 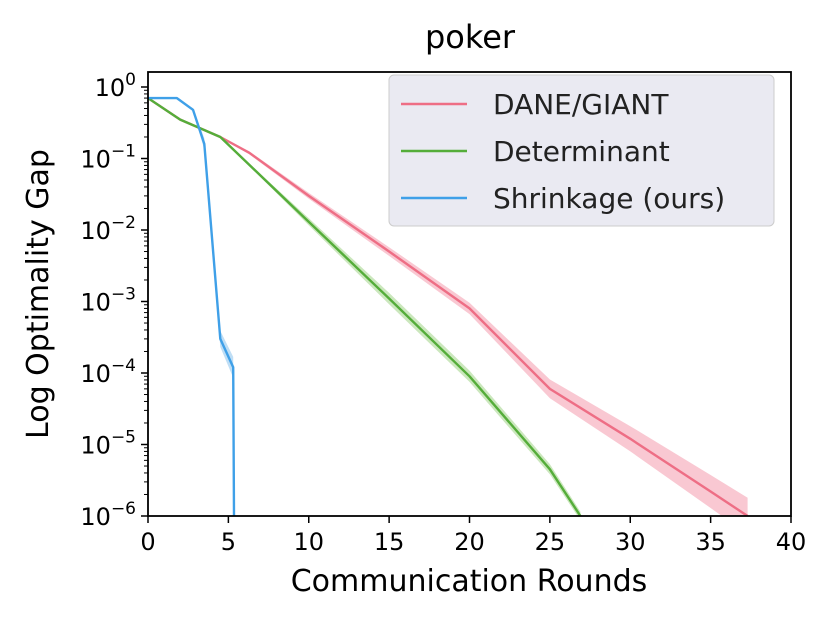 I want to click on chart-title: poker, so click(x=470, y=37).